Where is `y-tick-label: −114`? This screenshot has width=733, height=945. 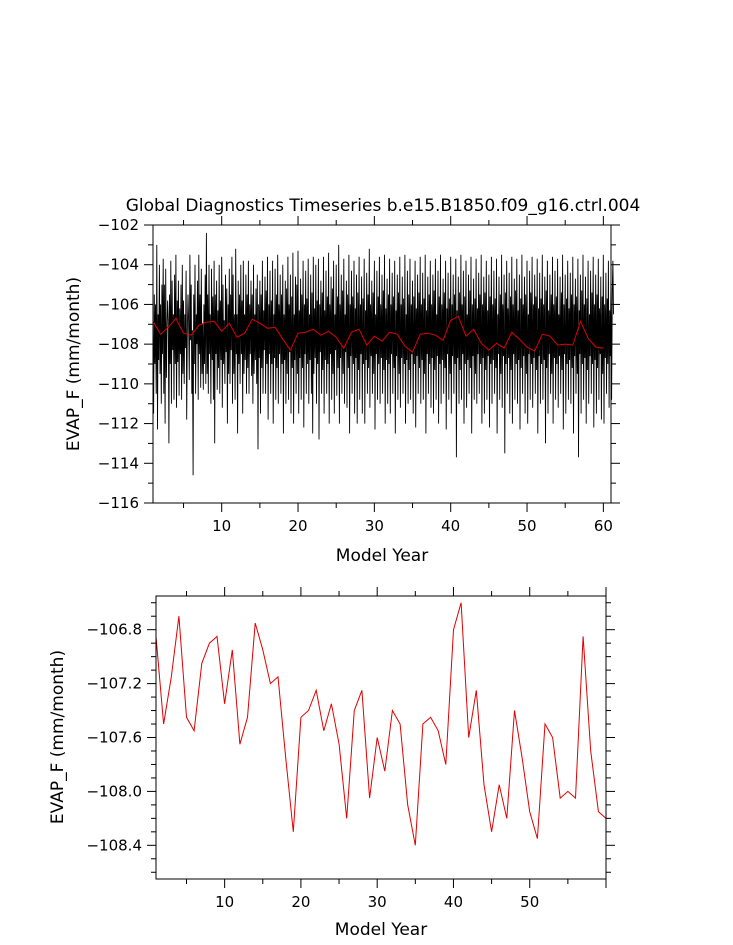
y-tick-label: −114 is located at coordinates (118, 463).